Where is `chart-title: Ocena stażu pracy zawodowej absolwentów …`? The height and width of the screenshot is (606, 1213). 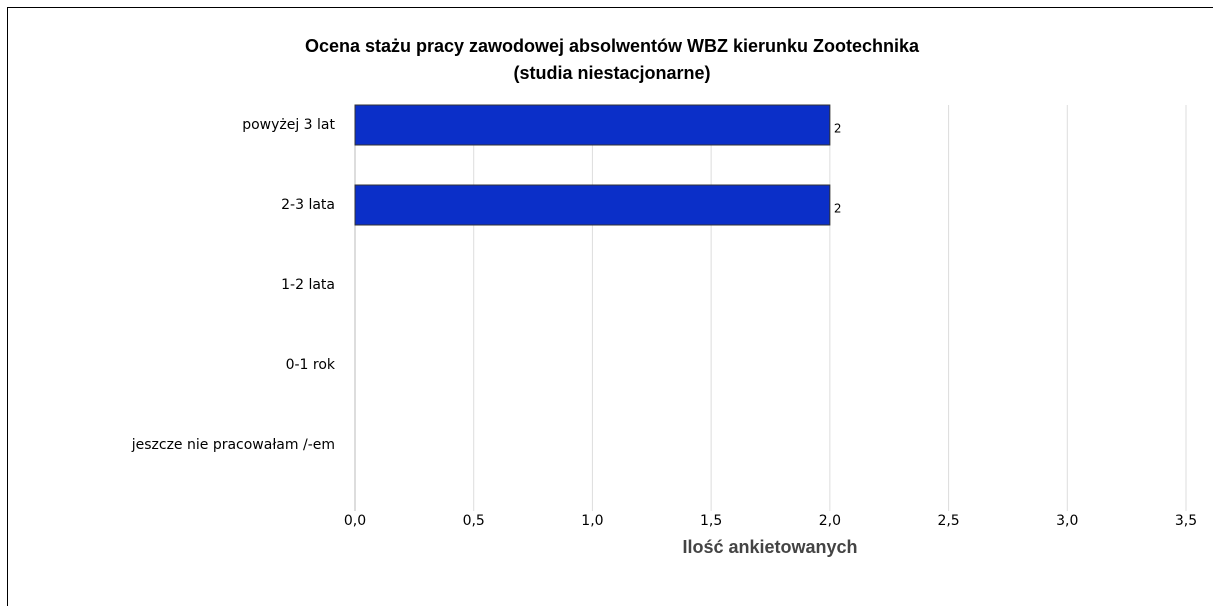
chart-title: Ocena stażu pracy zawodowej absolwentów … is located at coordinates (612, 46).